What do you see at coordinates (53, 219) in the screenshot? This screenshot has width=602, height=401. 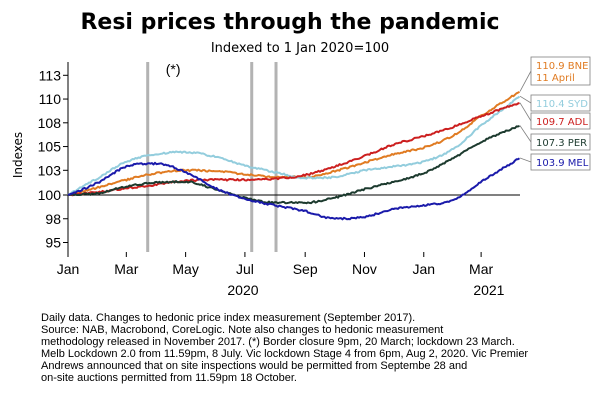 I see `y-tick-label: 98` at bounding box center [53, 219].